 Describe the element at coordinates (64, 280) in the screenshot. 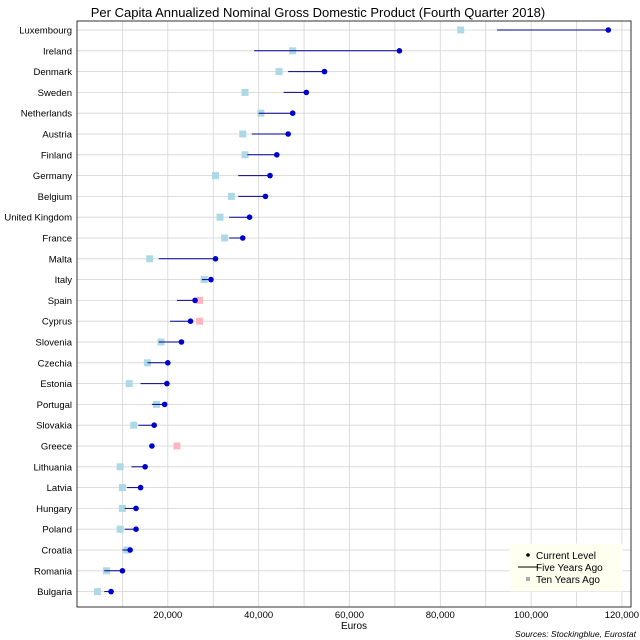

I see `y-tick-label-italy: Italy` at that location.